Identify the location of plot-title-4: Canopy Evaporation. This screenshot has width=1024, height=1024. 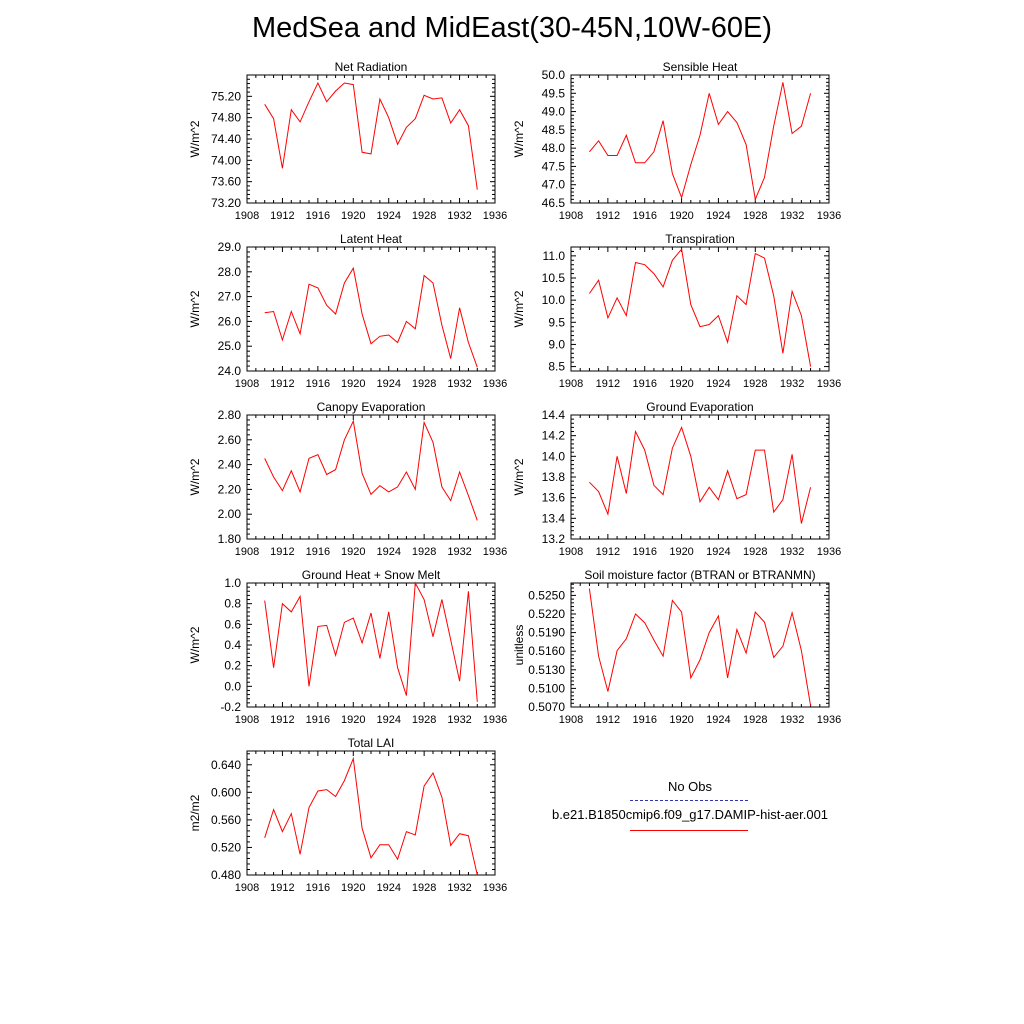
(371, 407).